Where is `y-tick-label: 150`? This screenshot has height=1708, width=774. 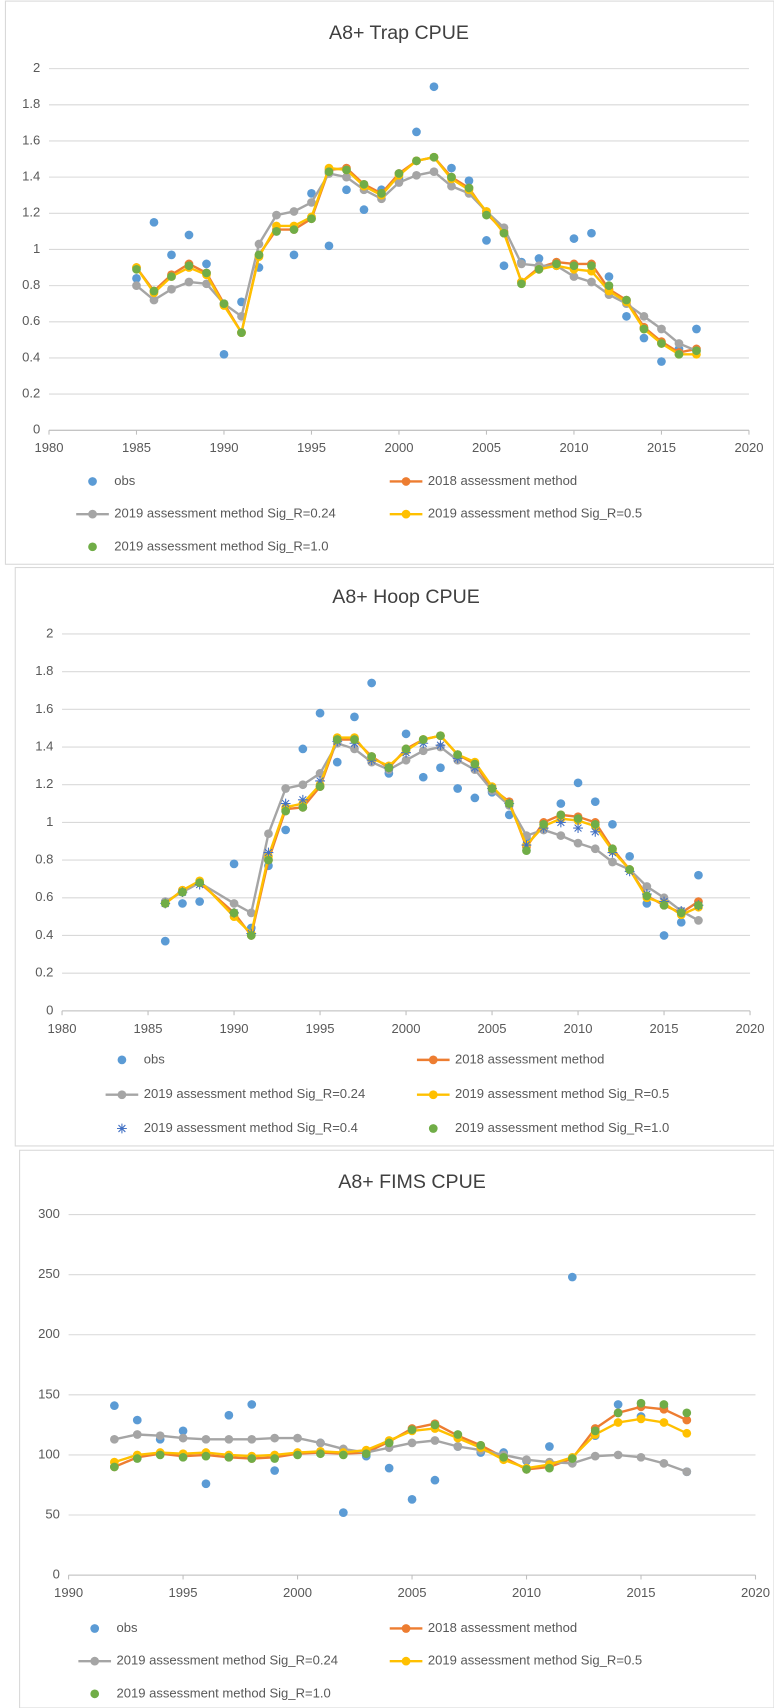
y-tick-label: 150 is located at coordinates (49, 1393).